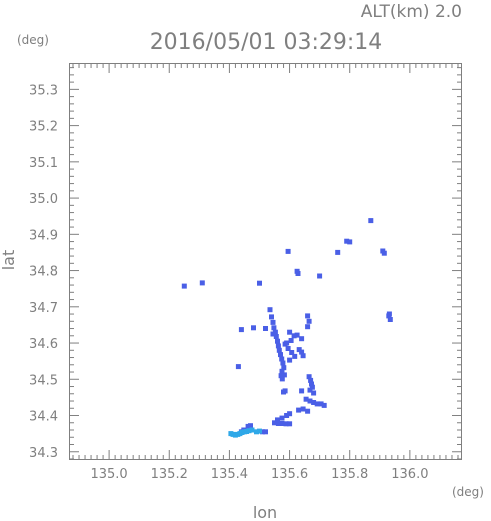 The height and width of the screenshot is (521, 491). What do you see at coordinates (43, 417) in the screenshot?
I see `y-tick-label: 34.4` at bounding box center [43, 417].